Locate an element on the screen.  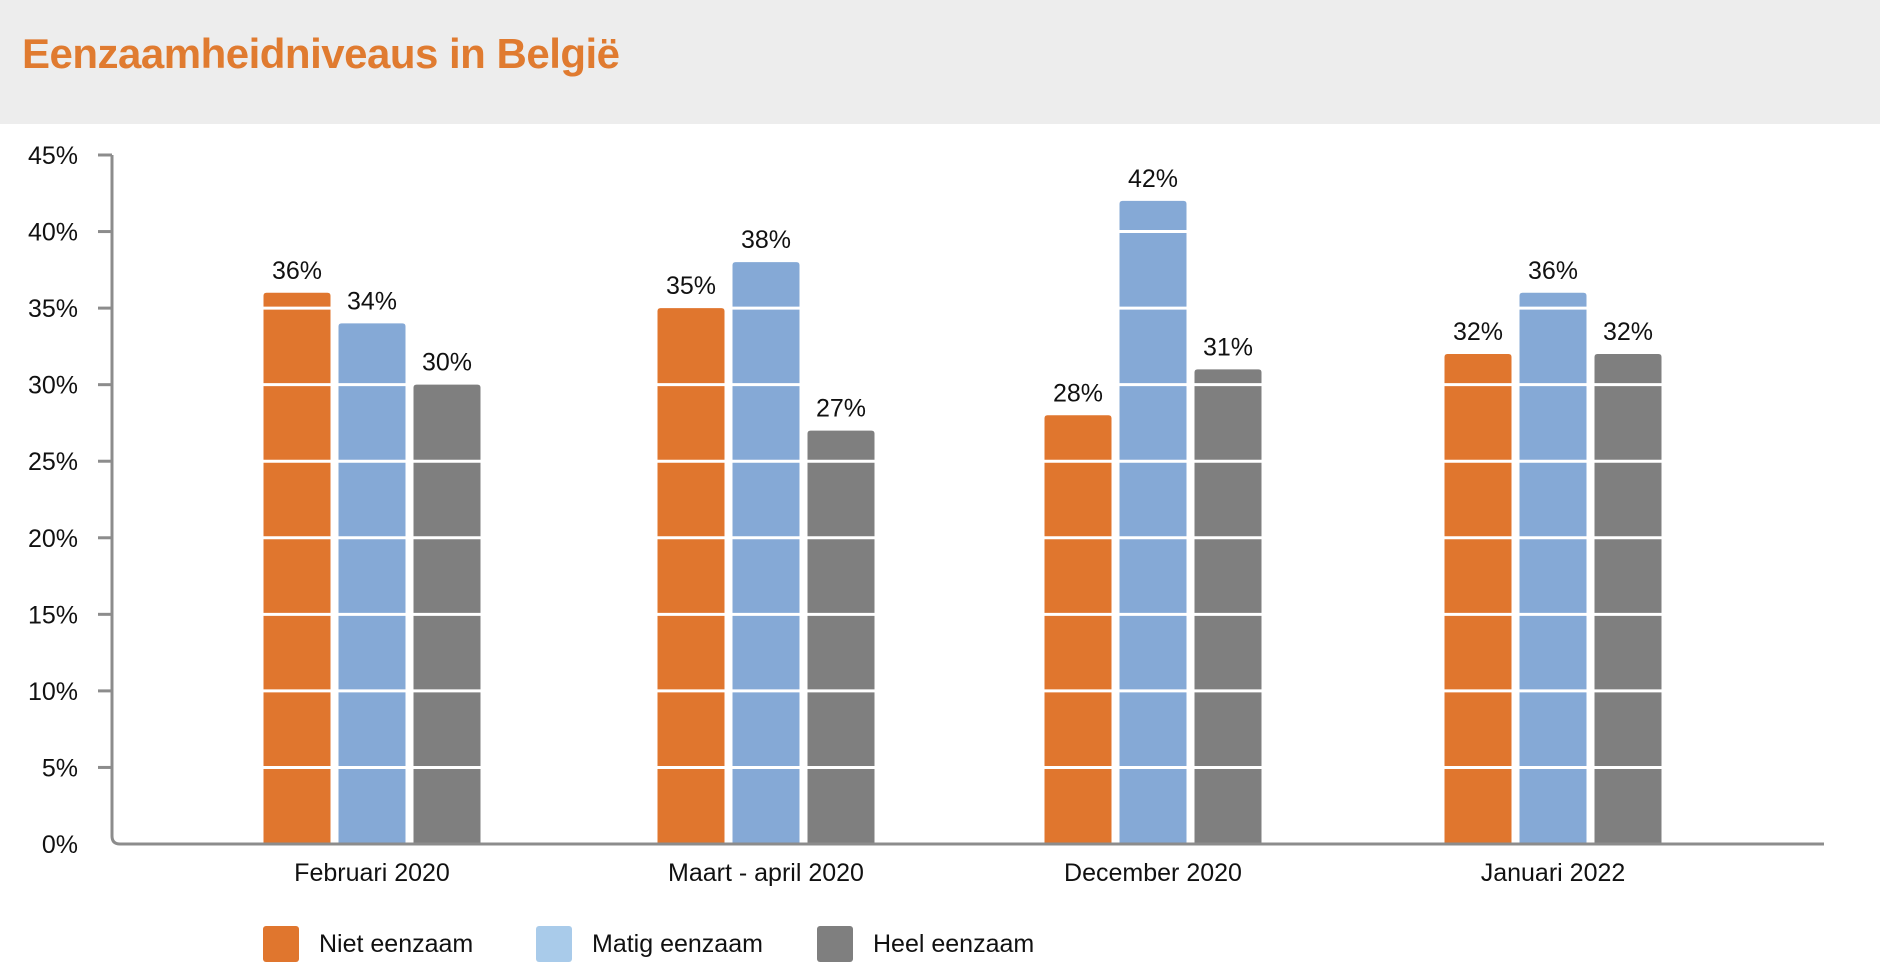
y-tick-label: 30% is located at coordinates (53, 386).